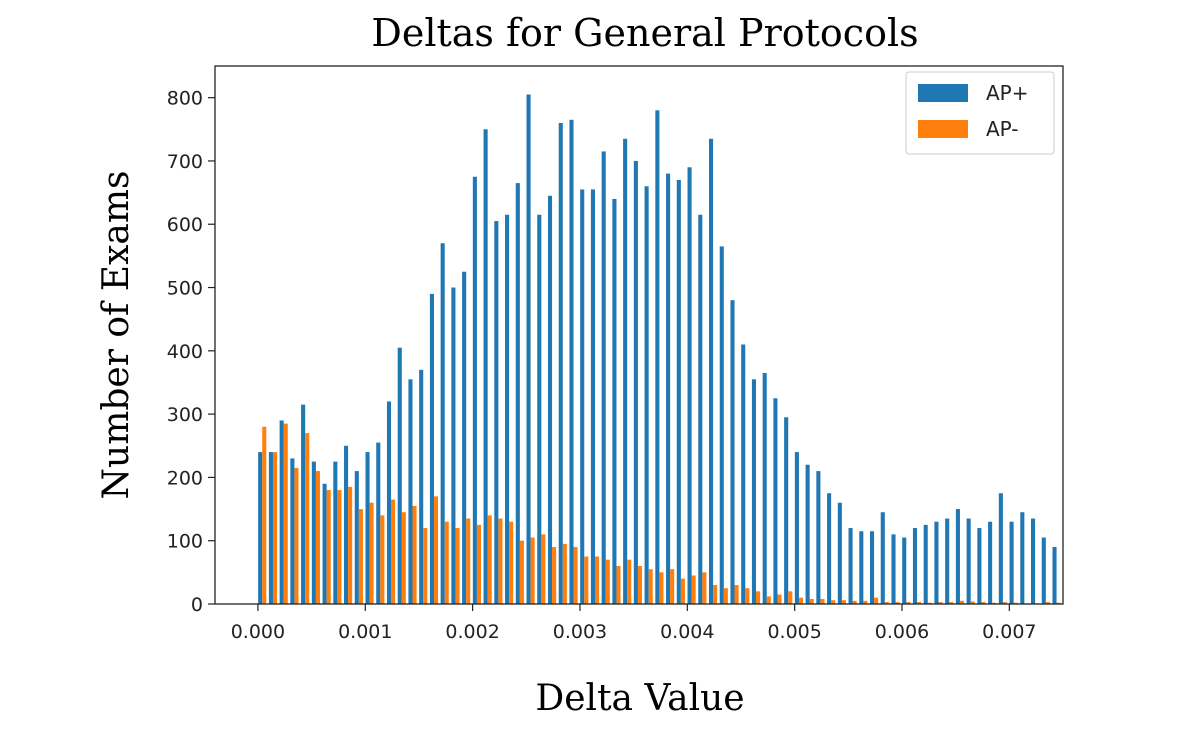  What do you see at coordinates (902, 632) in the screenshot?
I see `x-tick-label-6: 0.006` at bounding box center [902, 632].